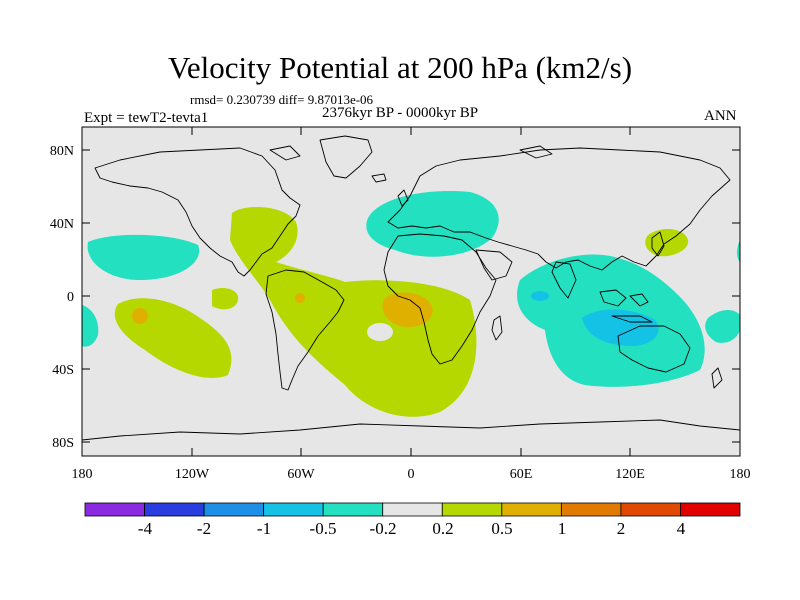 The width and height of the screenshot is (800, 600). What do you see at coordinates (407, 309) in the screenshot?
I see `strong-positive-africa` at bounding box center [407, 309].